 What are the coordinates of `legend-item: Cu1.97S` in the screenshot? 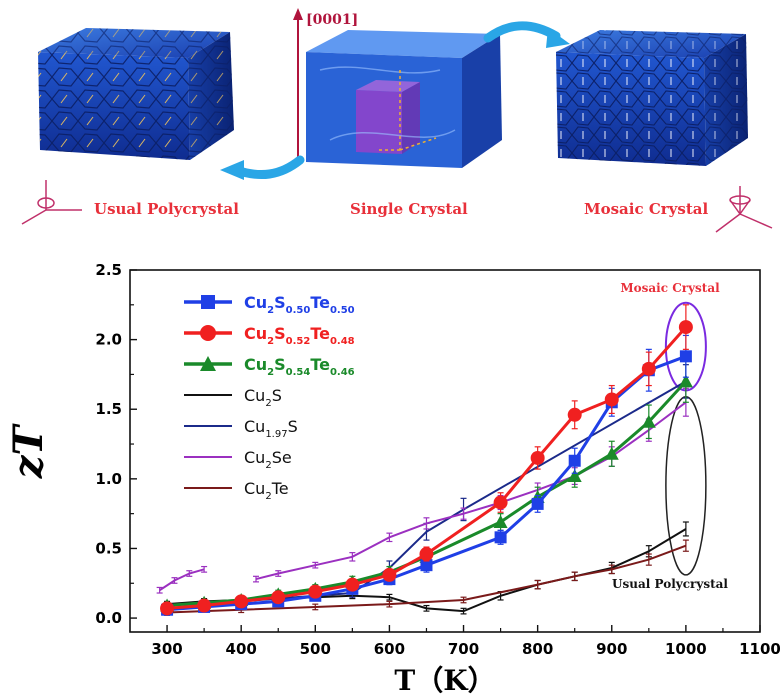 It's located at (241, 428).